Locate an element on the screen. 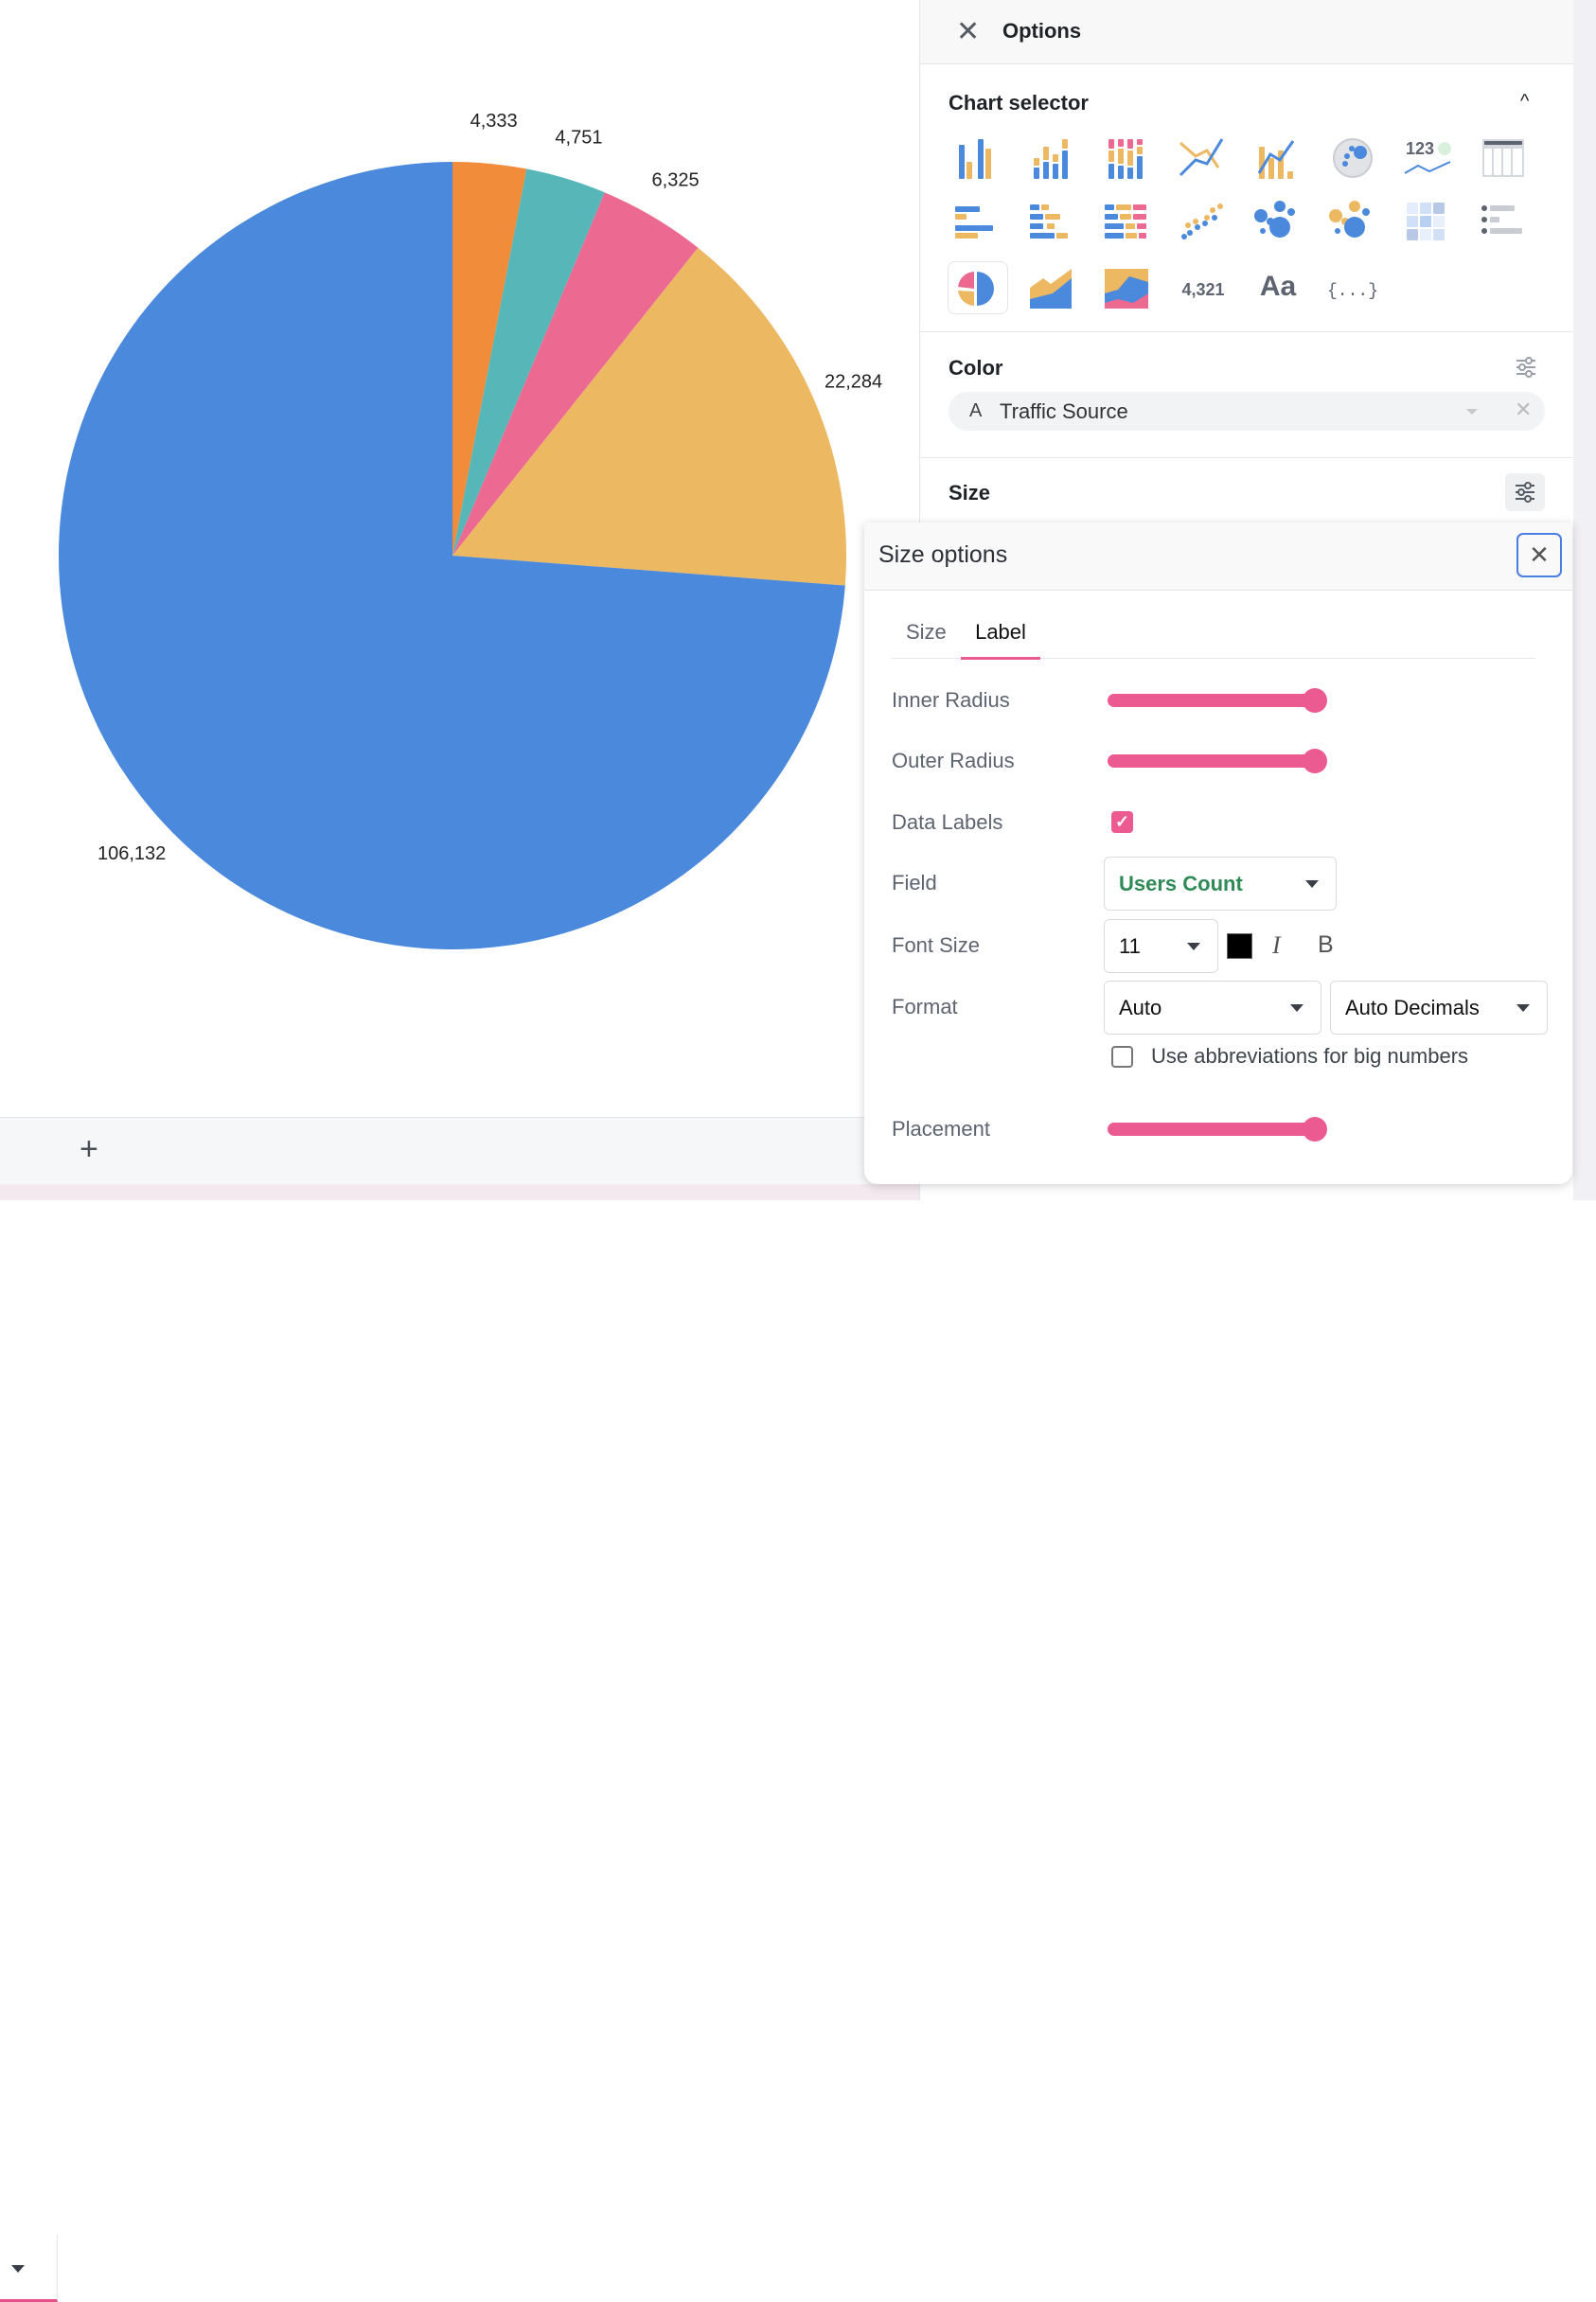  clear-icon: ✕ is located at coordinates (1524, 409).